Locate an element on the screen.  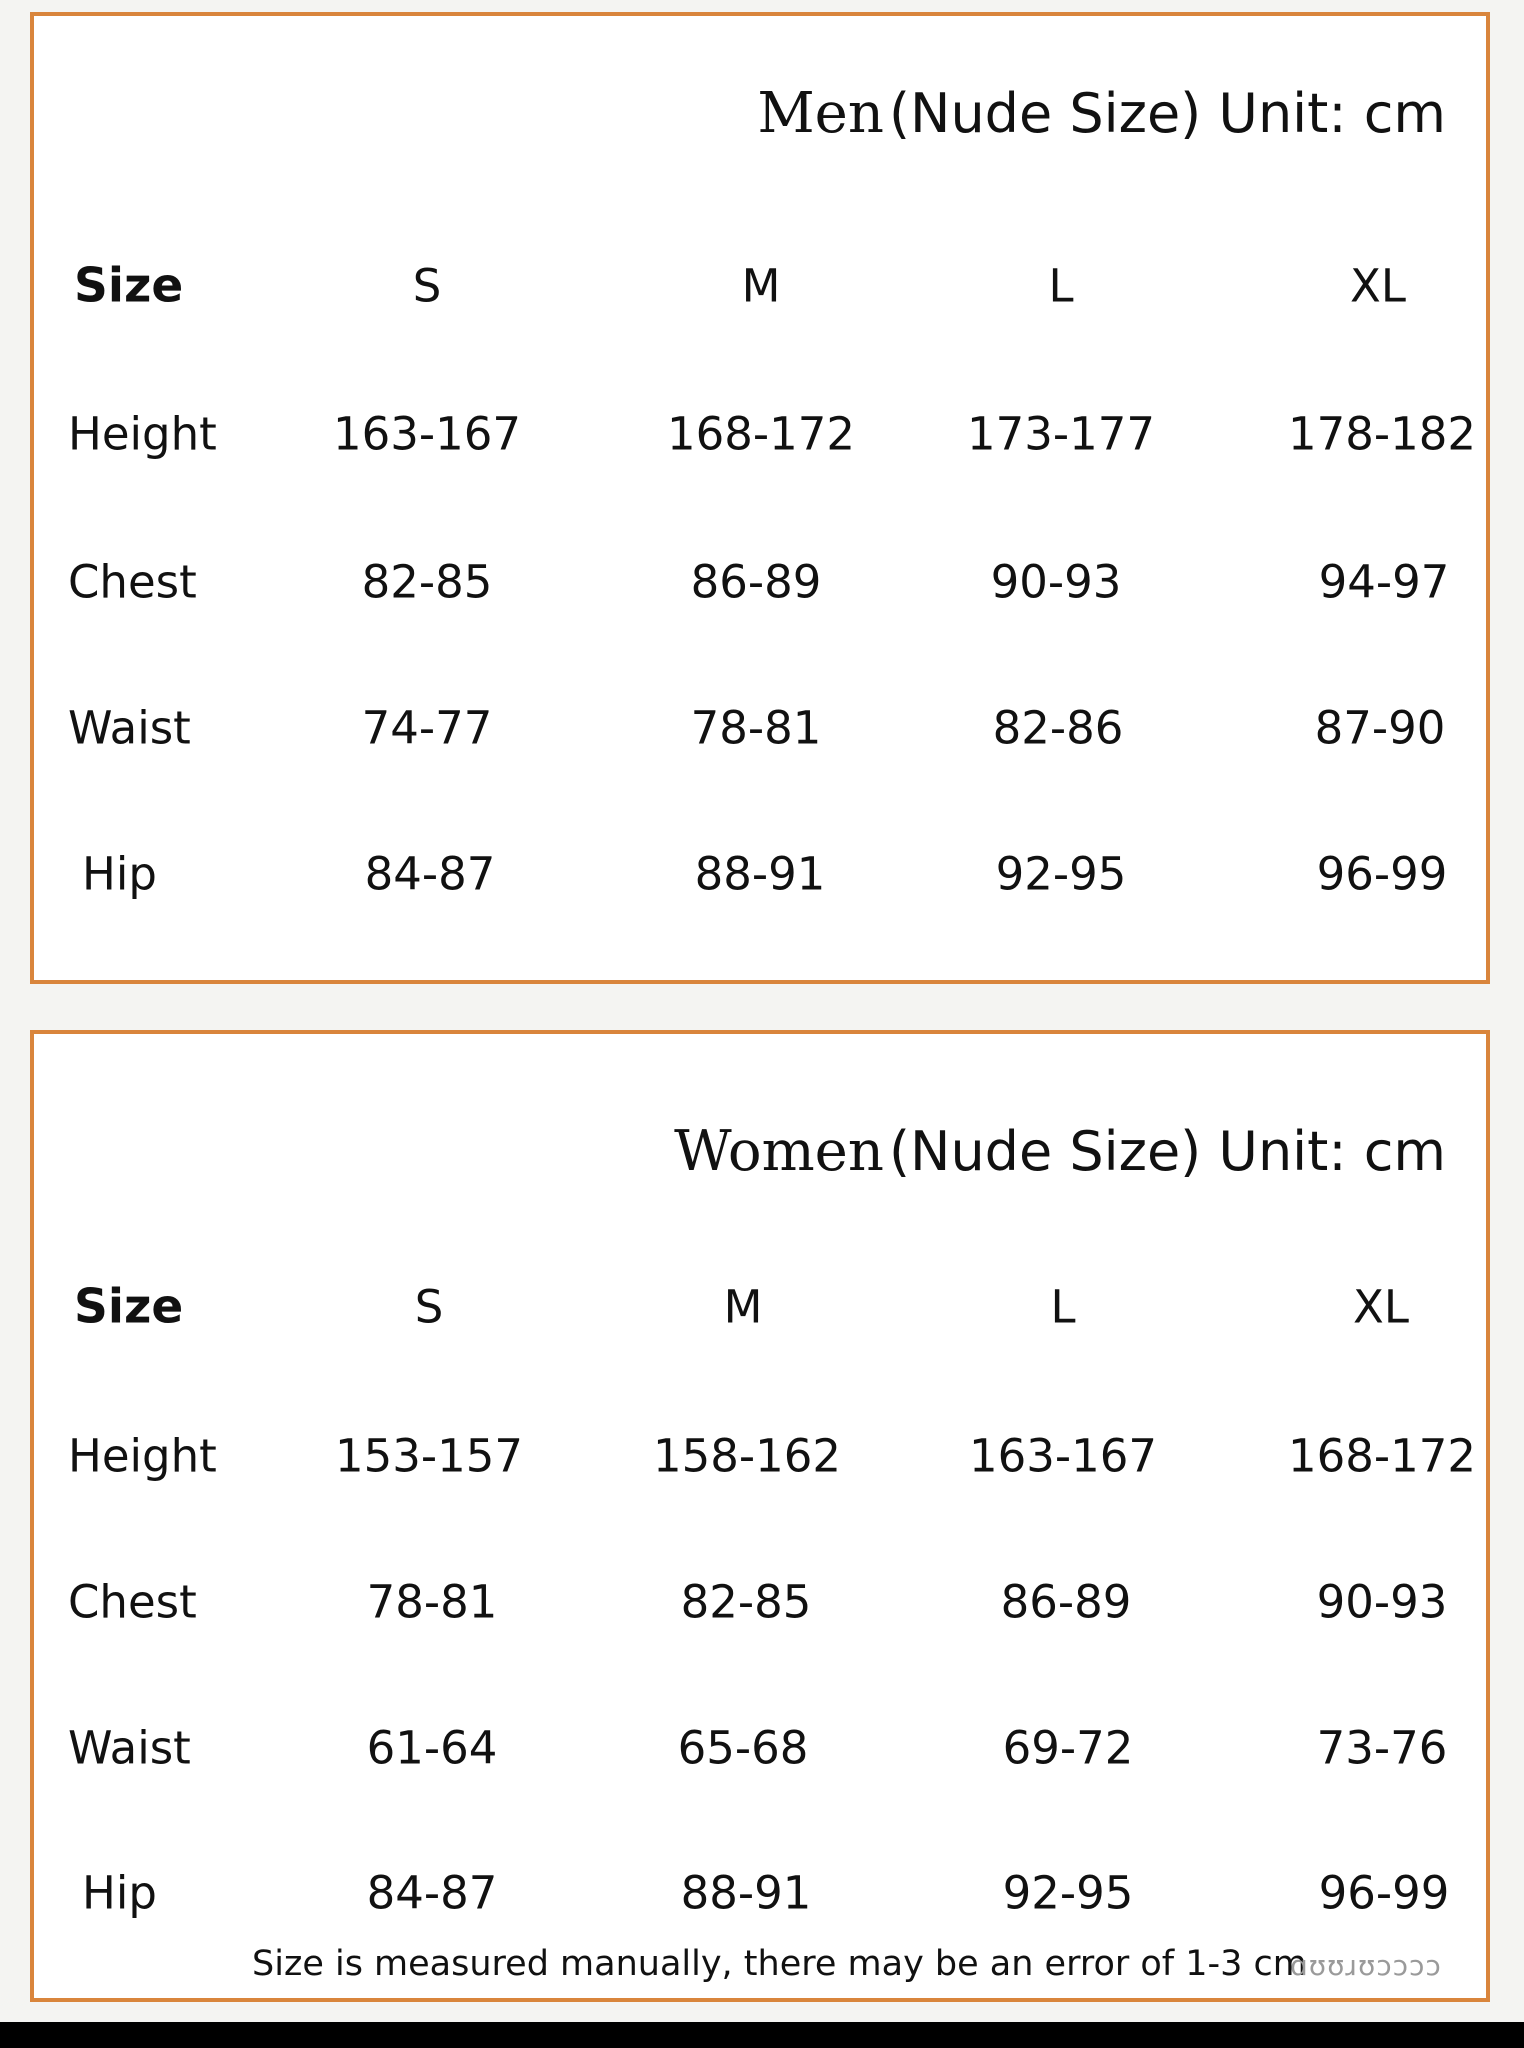
women-waist-m: 65-68 is located at coordinates (743, 1748).